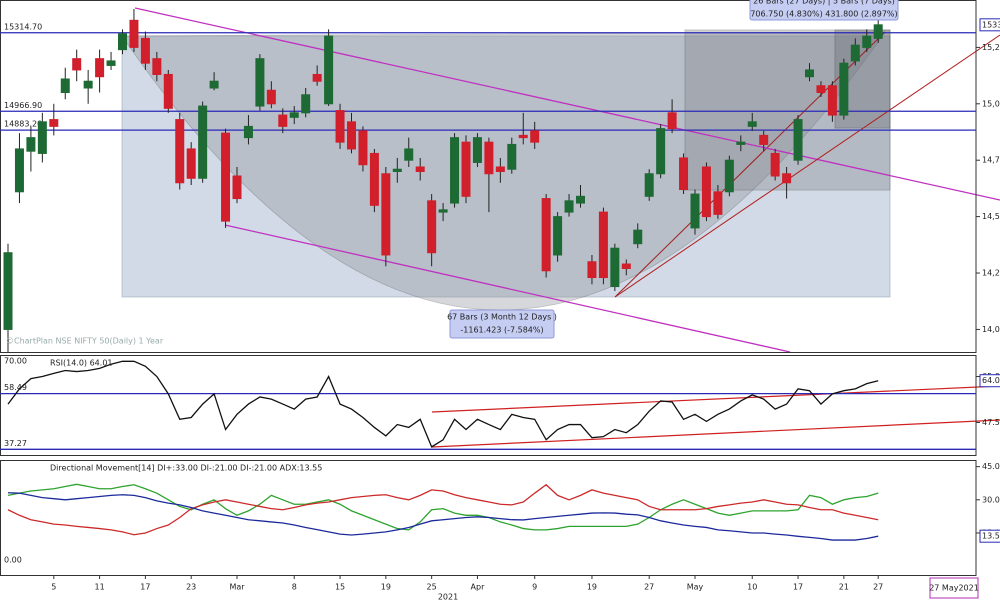  I want to click on y-tick-label: 45.00, so click(991, 466).